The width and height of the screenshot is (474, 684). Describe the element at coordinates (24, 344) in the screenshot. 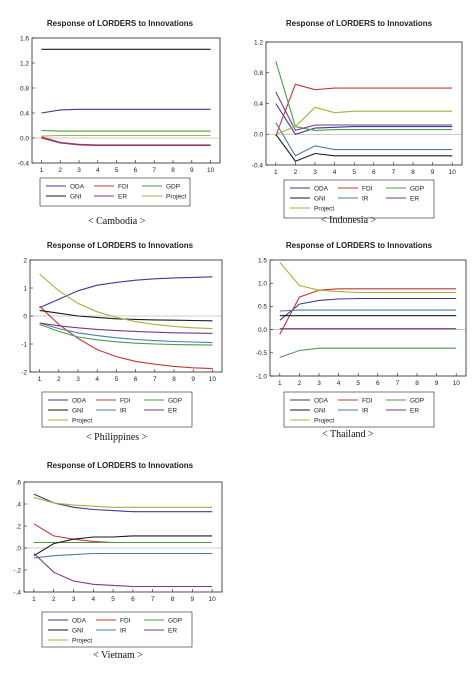

I see `y-tick-label: -1` at that location.